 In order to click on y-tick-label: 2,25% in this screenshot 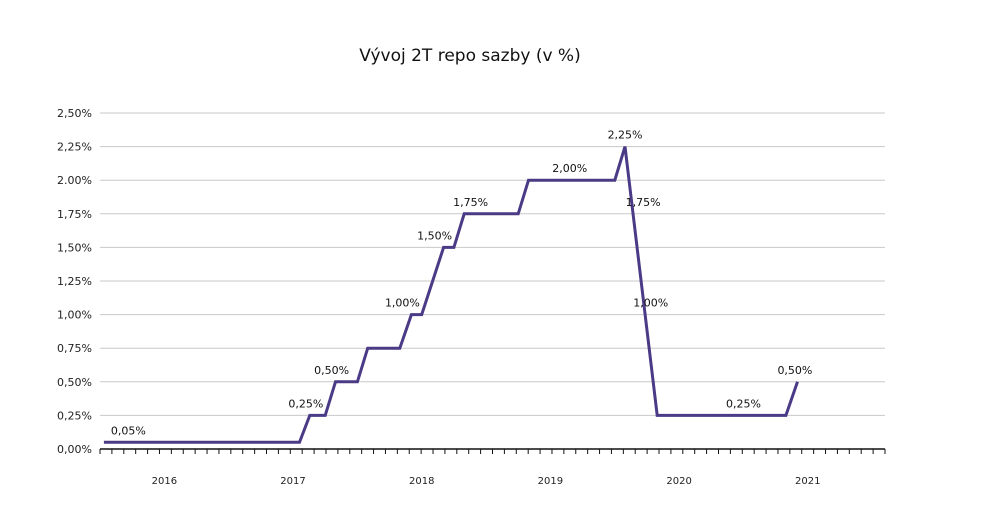, I will do `click(74, 147)`.